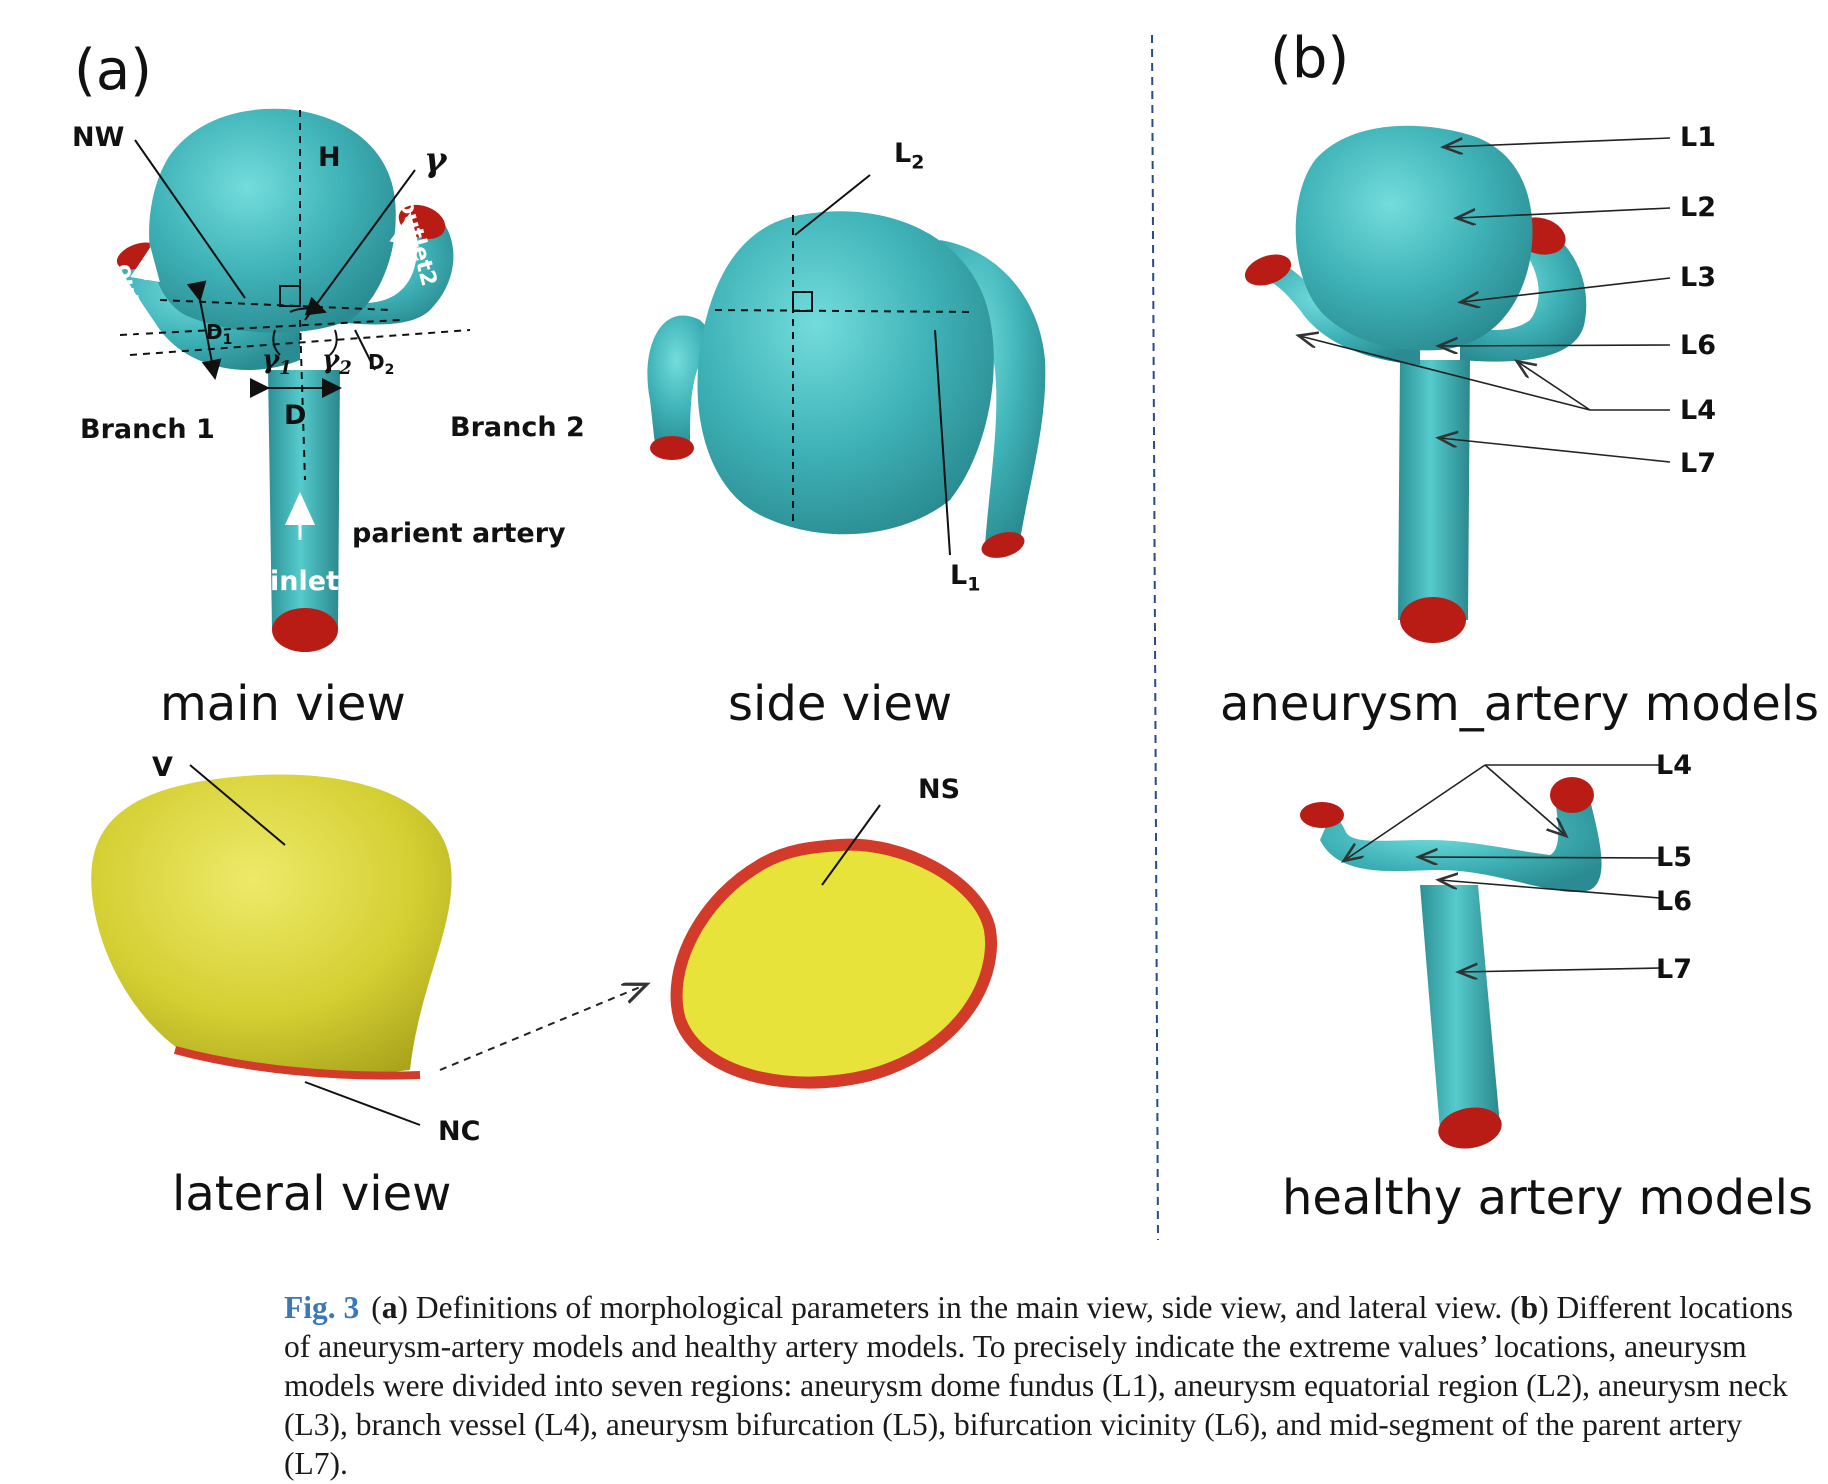  I want to click on label-ha-l5: L5, so click(1674, 857).